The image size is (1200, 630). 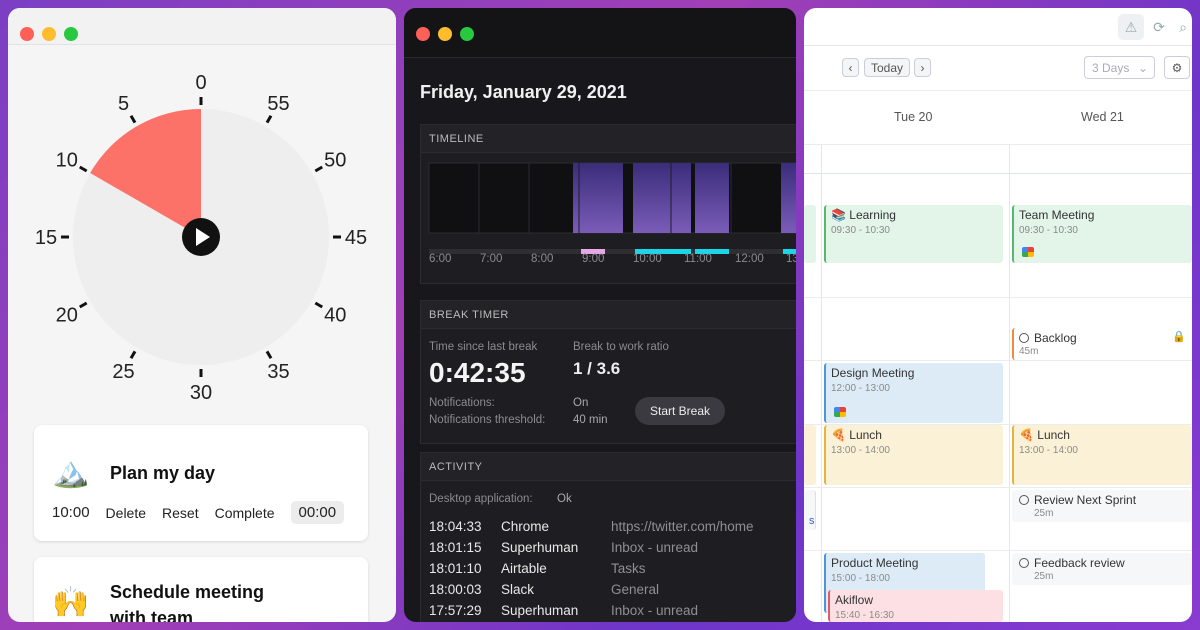 I want to click on task-duration: 00:00, so click(x=317, y=512).